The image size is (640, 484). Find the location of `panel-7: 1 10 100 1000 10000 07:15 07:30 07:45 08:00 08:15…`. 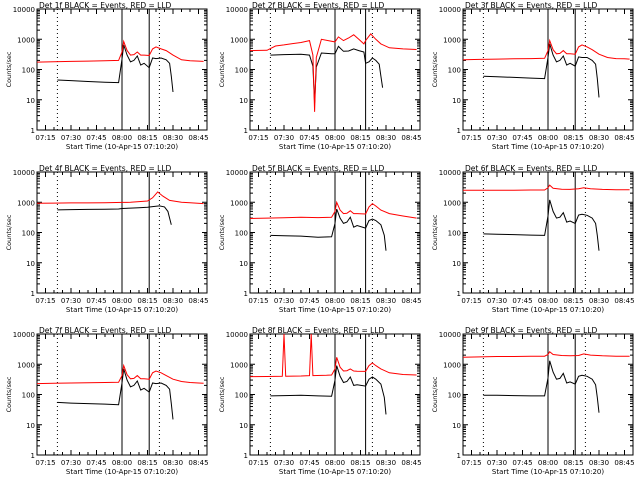

panel-7: 1 10 100 1000 10000 07:15 07:30 07:45 08:00 08:15… is located at coordinates (107, 401).